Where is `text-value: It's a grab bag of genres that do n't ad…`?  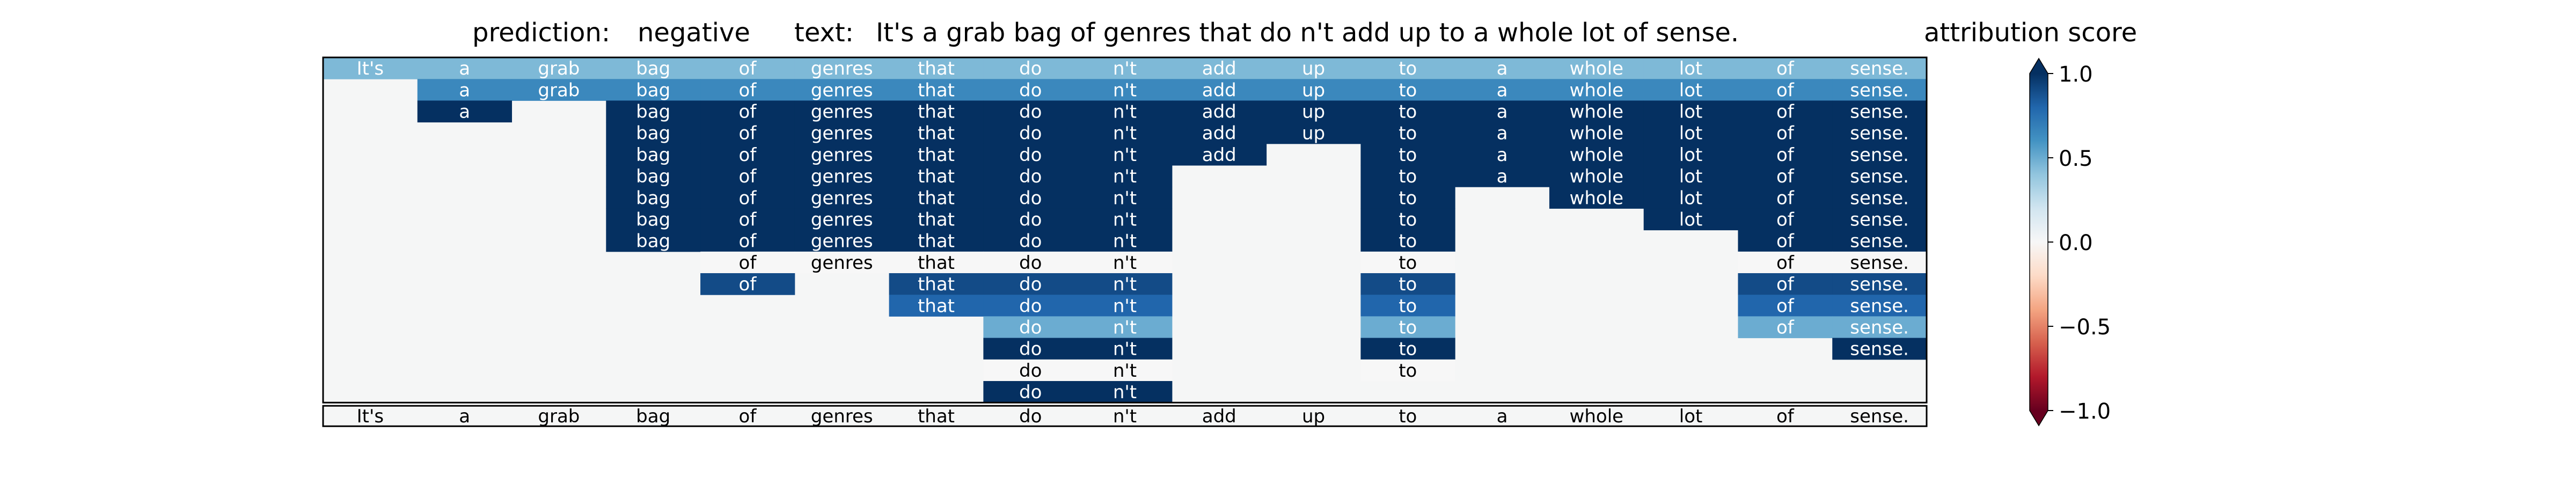 text-value: It's a grab bag of genres that do n't ad… is located at coordinates (1307, 33).